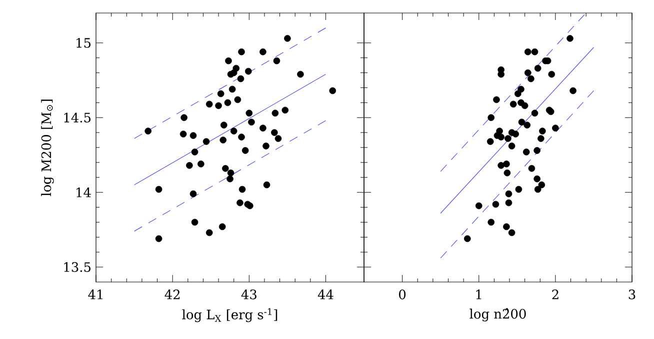 The height and width of the screenshot is (339, 654). I want to click on x-tick-label: 43, so click(248, 295).